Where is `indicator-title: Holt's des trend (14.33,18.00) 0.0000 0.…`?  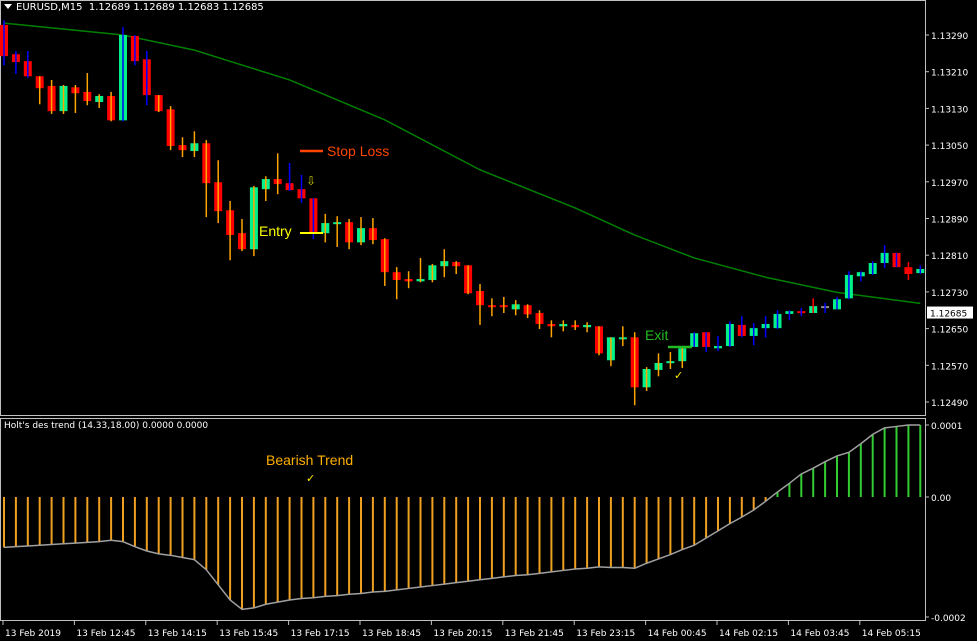 indicator-title: Holt's des trend (14.33,18.00) 0.0000 0.… is located at coordinates (106, 426).